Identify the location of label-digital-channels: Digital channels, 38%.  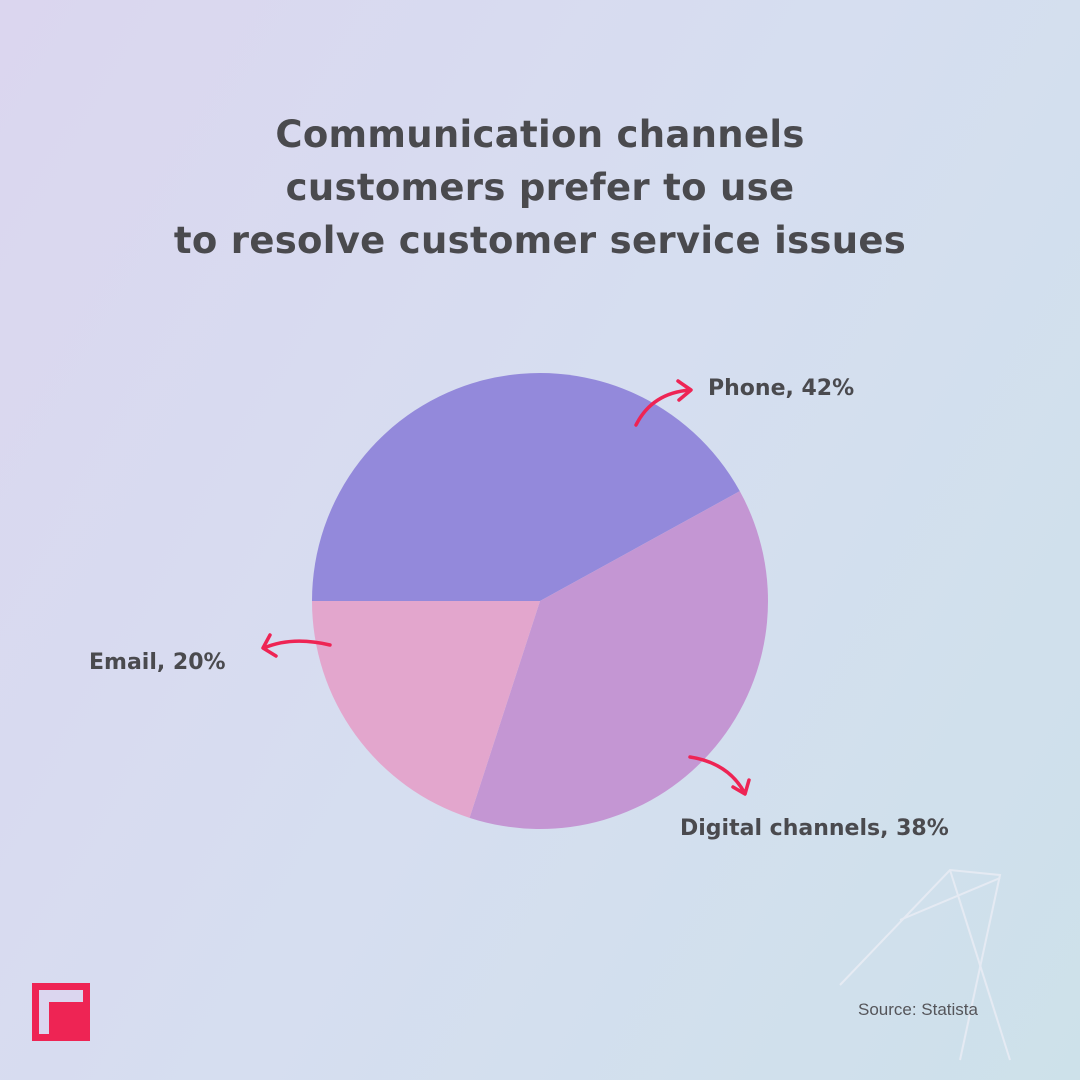
(814, 828).